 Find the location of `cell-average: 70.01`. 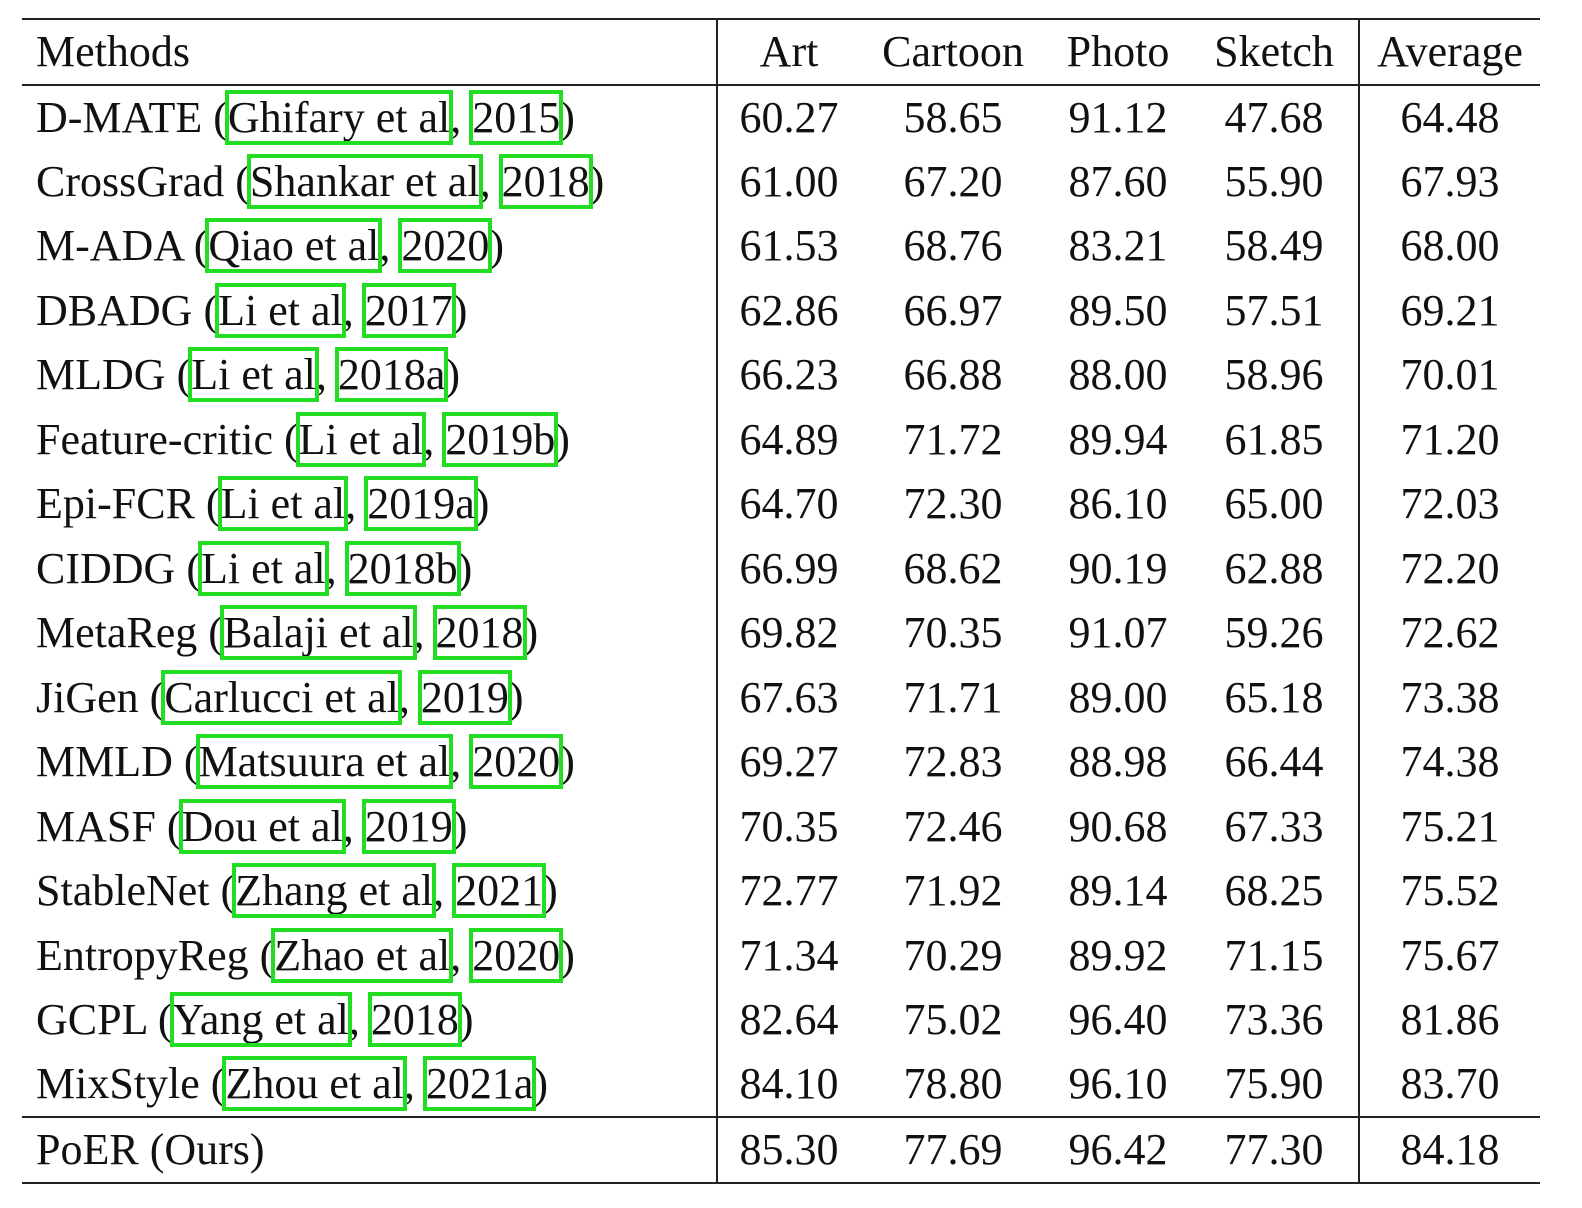

cell-average: 70.01 is located at coordinates (1449, 375).